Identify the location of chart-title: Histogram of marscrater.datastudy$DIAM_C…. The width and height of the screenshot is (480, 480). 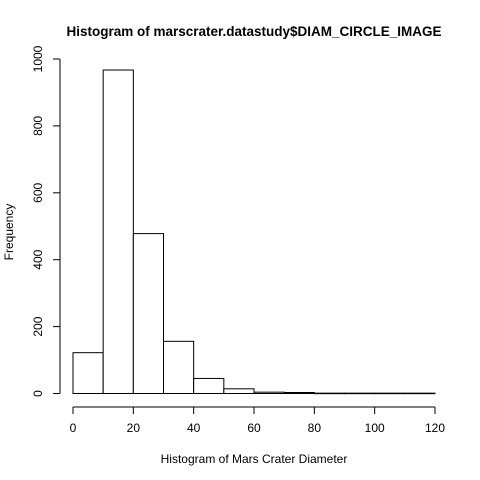
(253, 31).